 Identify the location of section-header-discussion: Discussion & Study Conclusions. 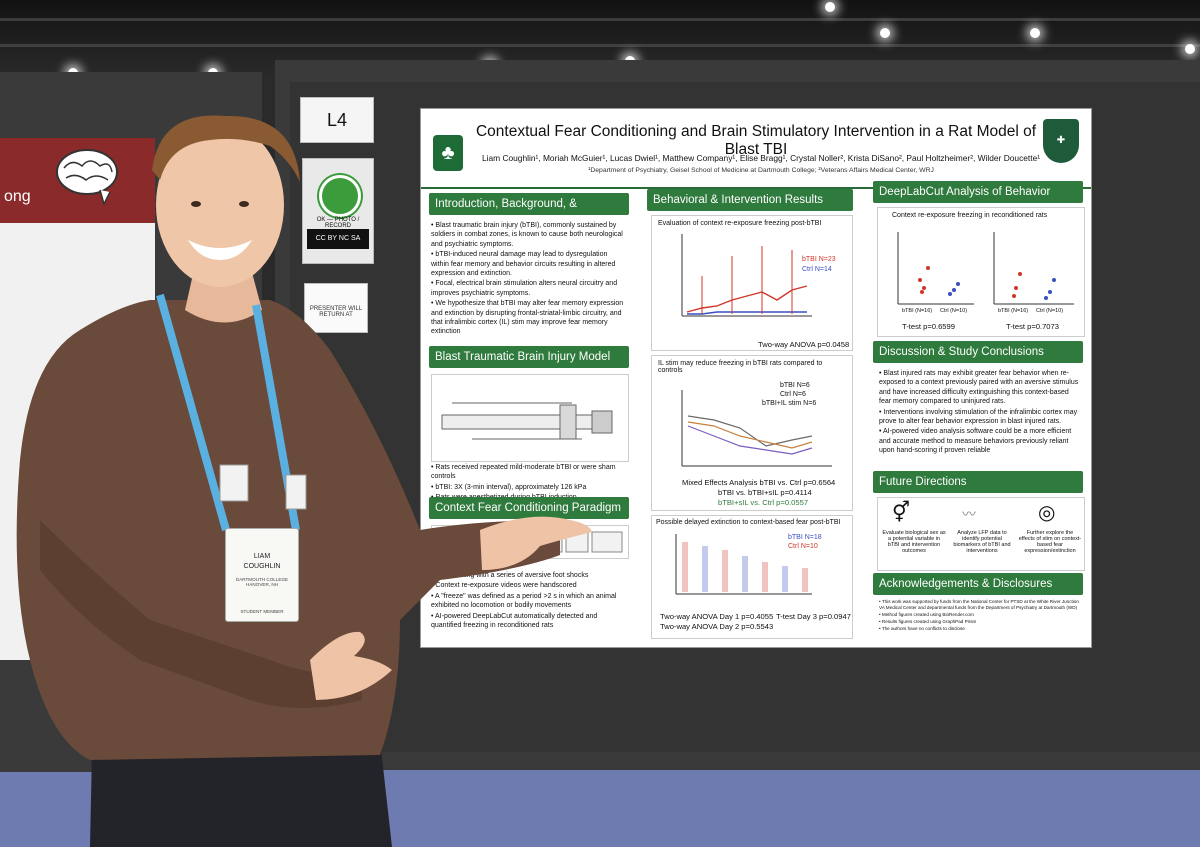
(978, 352).